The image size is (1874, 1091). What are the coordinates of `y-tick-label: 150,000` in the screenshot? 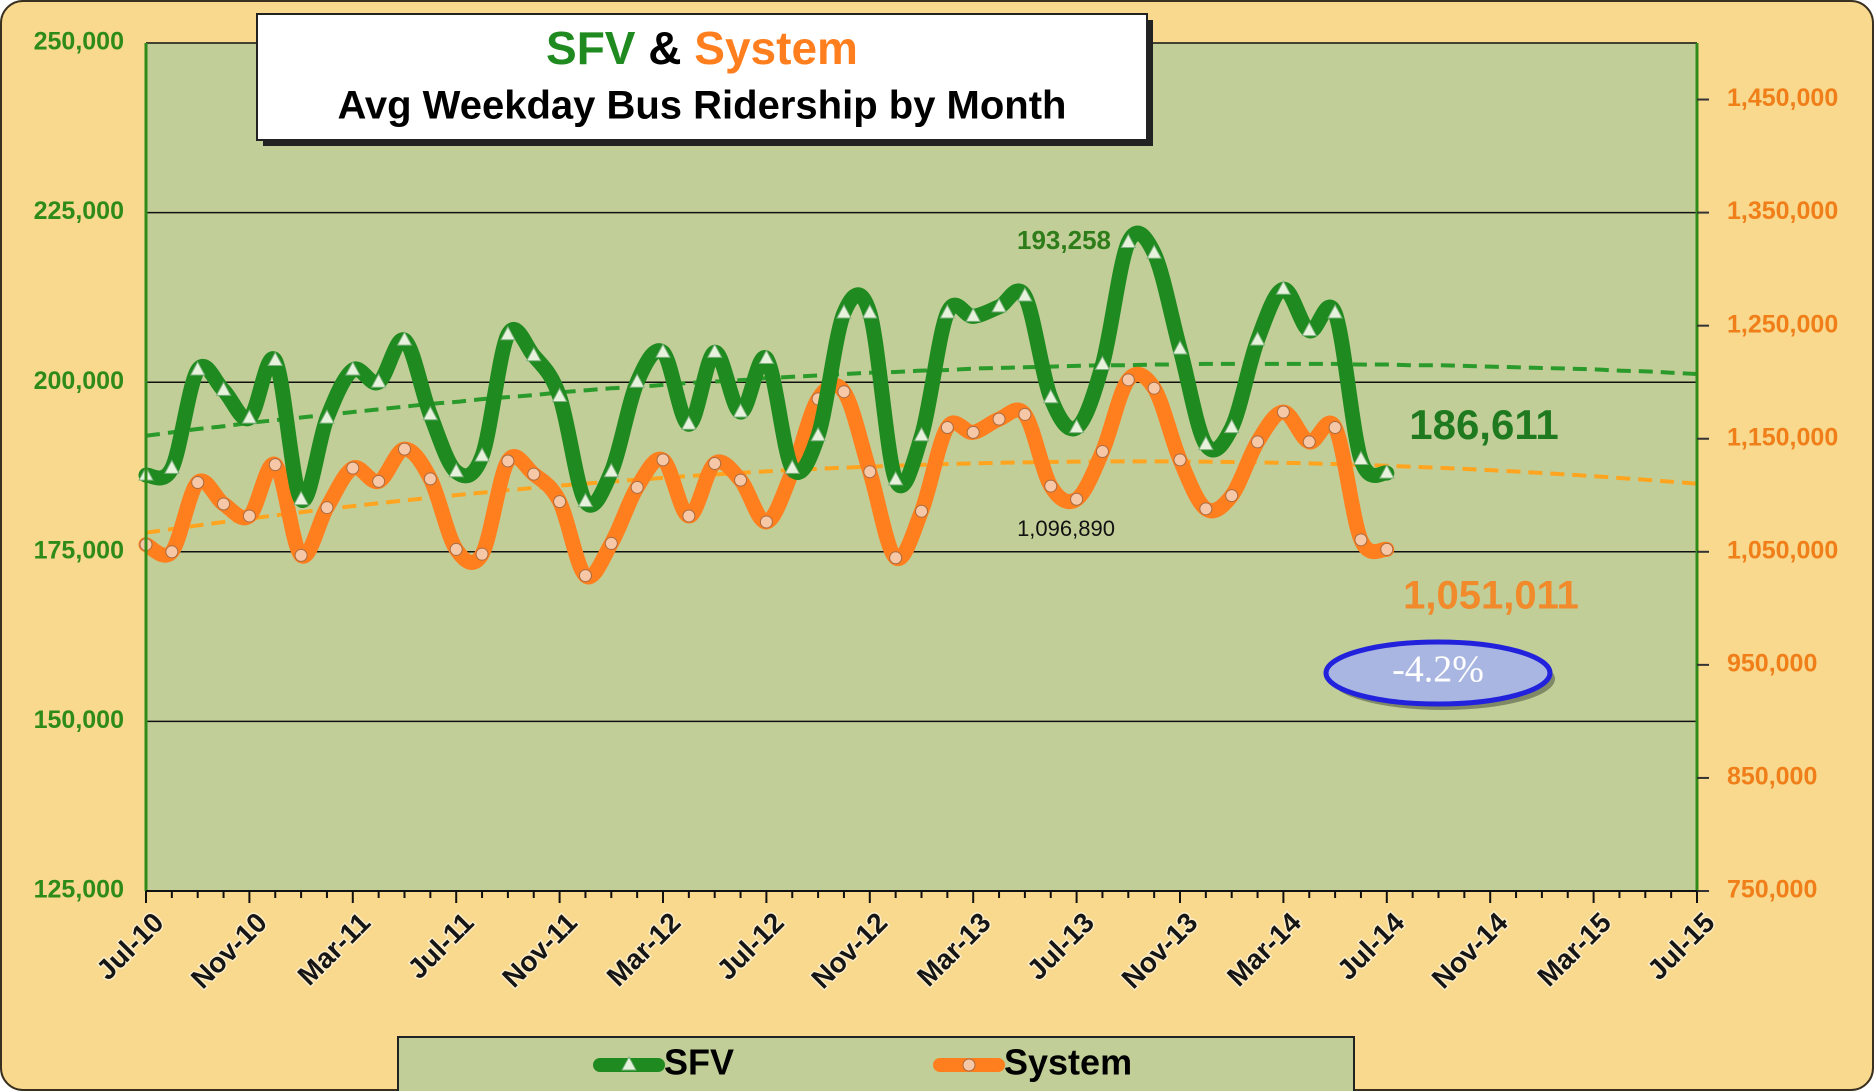 It's located at (79, 720).